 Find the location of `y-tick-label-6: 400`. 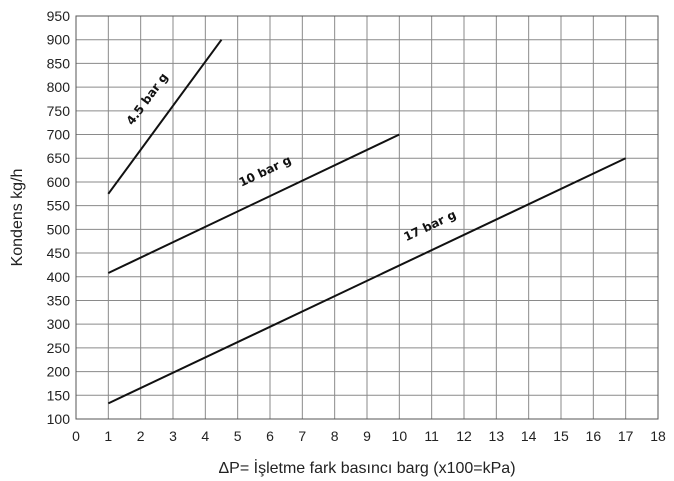

y-tick-label-6: 400 is located at coordinates (59, 277).